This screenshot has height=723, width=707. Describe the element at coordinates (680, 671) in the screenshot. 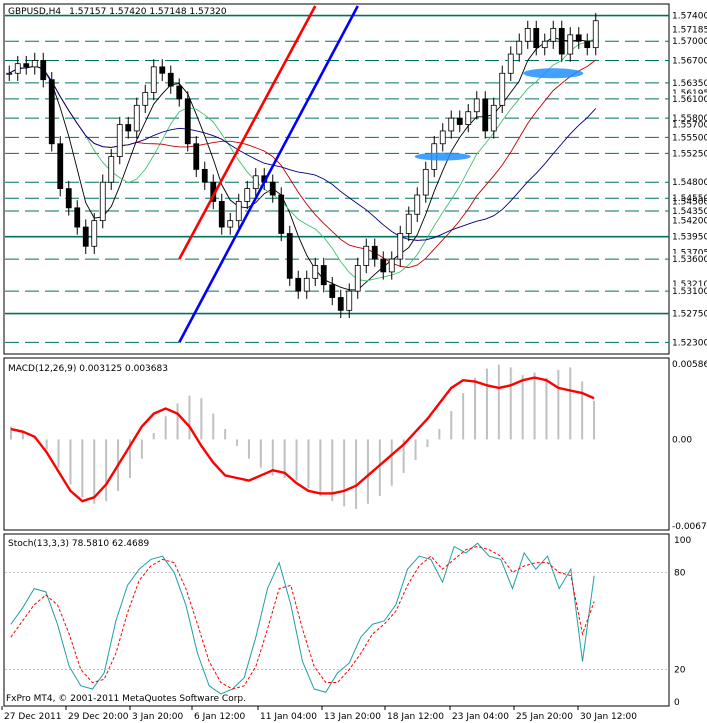

I see `stoch-tick-label: 20` at that location.